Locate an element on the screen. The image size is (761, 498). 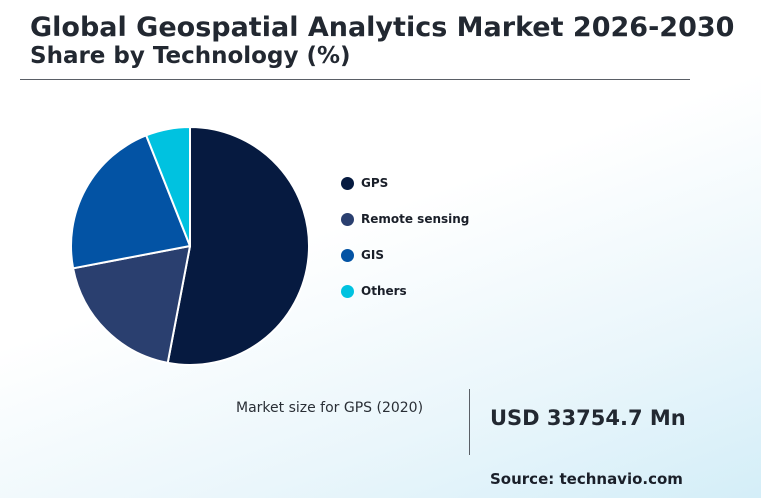
legend-item-remote-sensing: Remote sensing is located at coordinates (405, 219).